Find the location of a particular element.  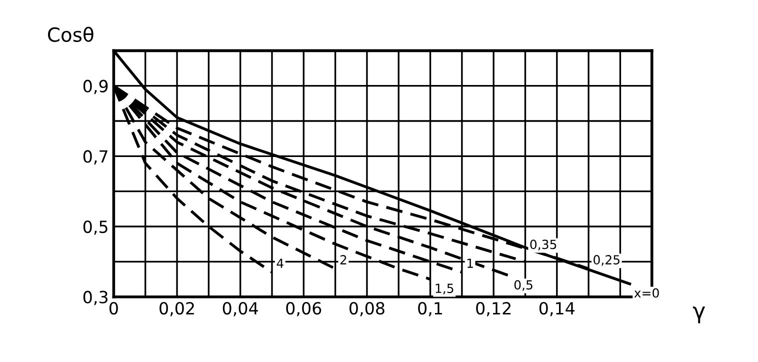

series-label: 1 is located at coordinates (470, 263).